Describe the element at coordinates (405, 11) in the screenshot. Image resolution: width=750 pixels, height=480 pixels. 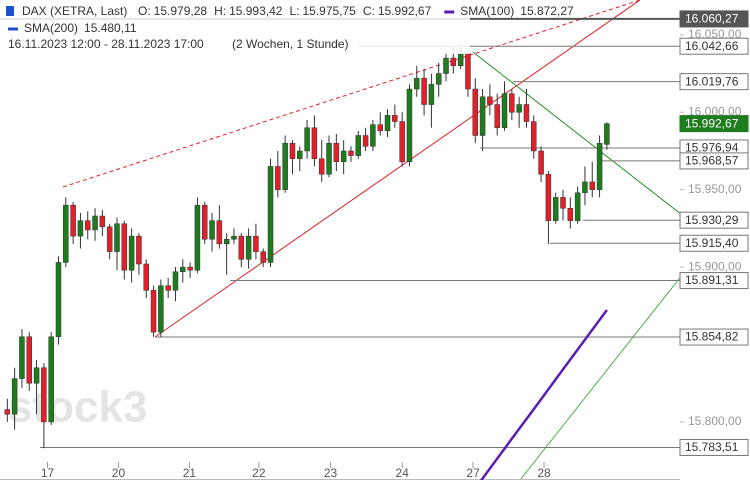
I see `ohlc-value: 15.992,67` at that location.